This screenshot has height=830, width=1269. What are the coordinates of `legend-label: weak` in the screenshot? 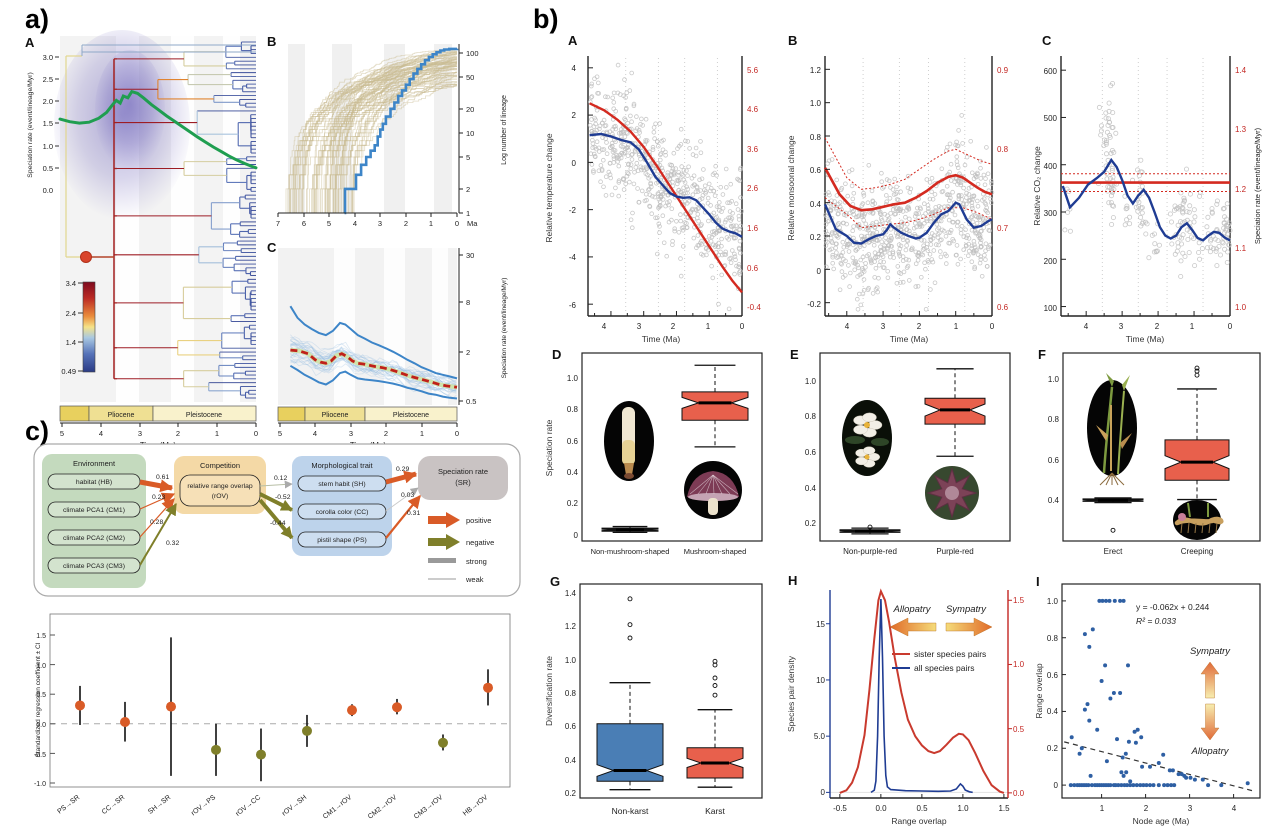 It's located at (474, 579).